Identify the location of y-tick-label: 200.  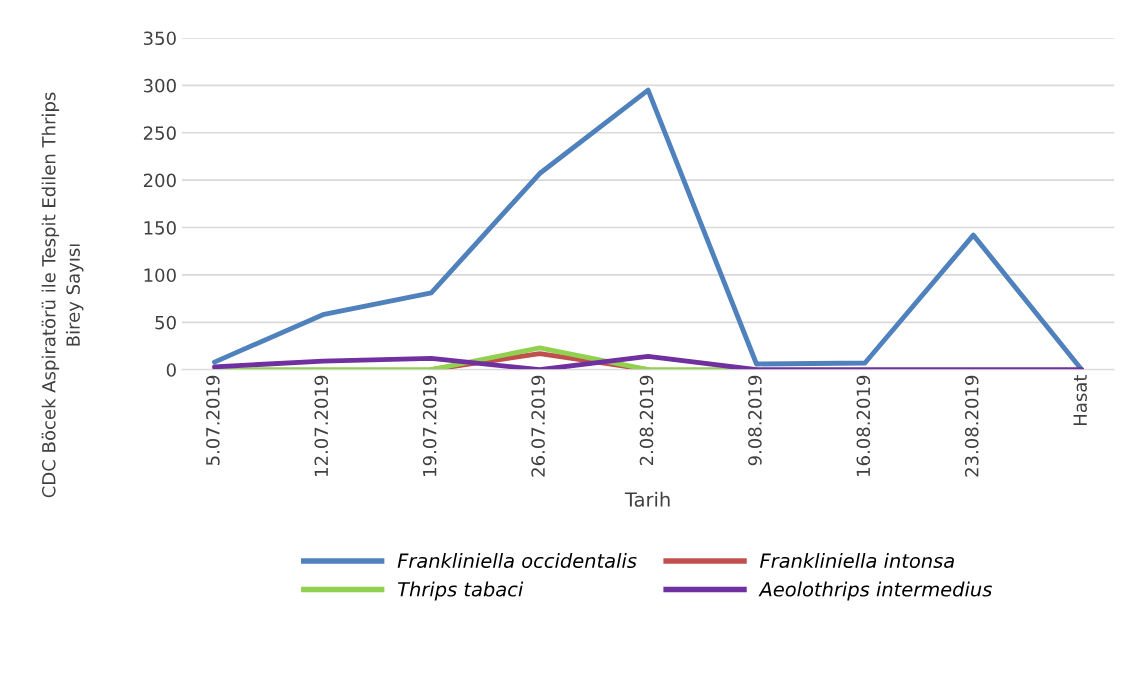
(159, 180).